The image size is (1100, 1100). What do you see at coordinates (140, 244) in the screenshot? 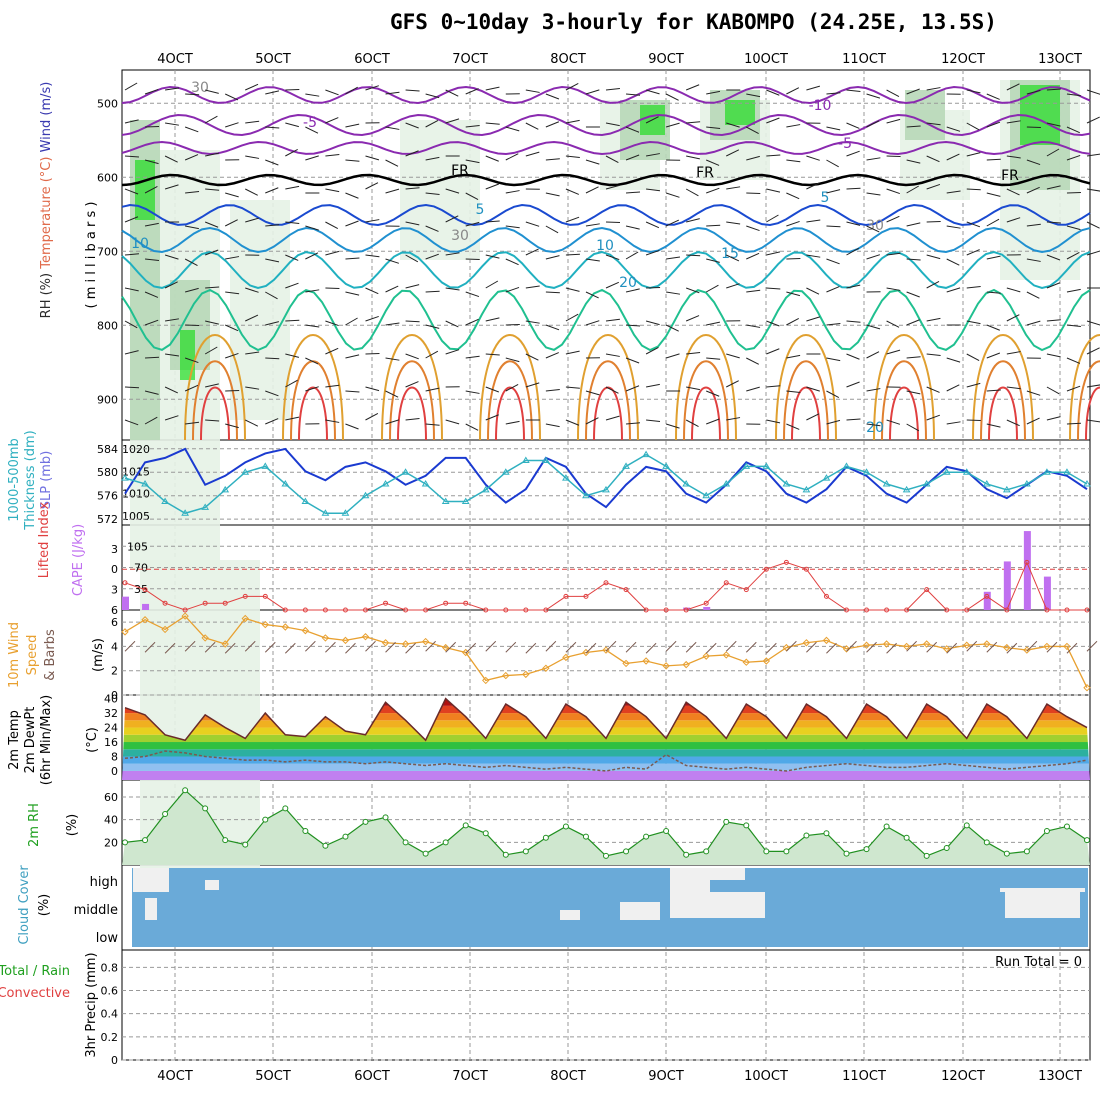
I see `contour-label: 10` at bounding box center [140, 244].